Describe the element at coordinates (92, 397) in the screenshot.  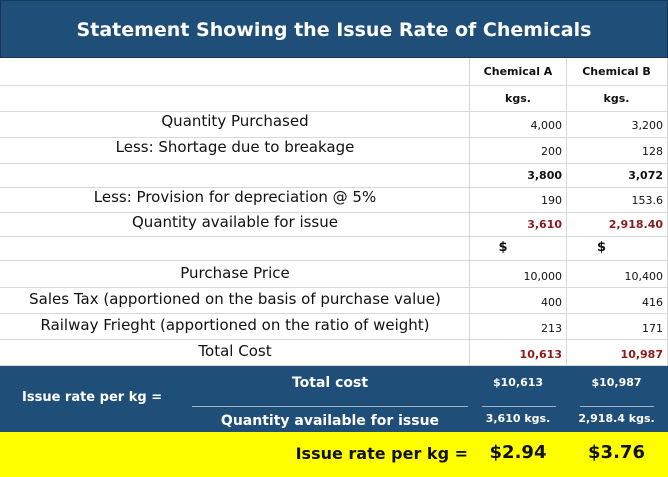
I see `formula-label: Issue rate per kg =` at that location.